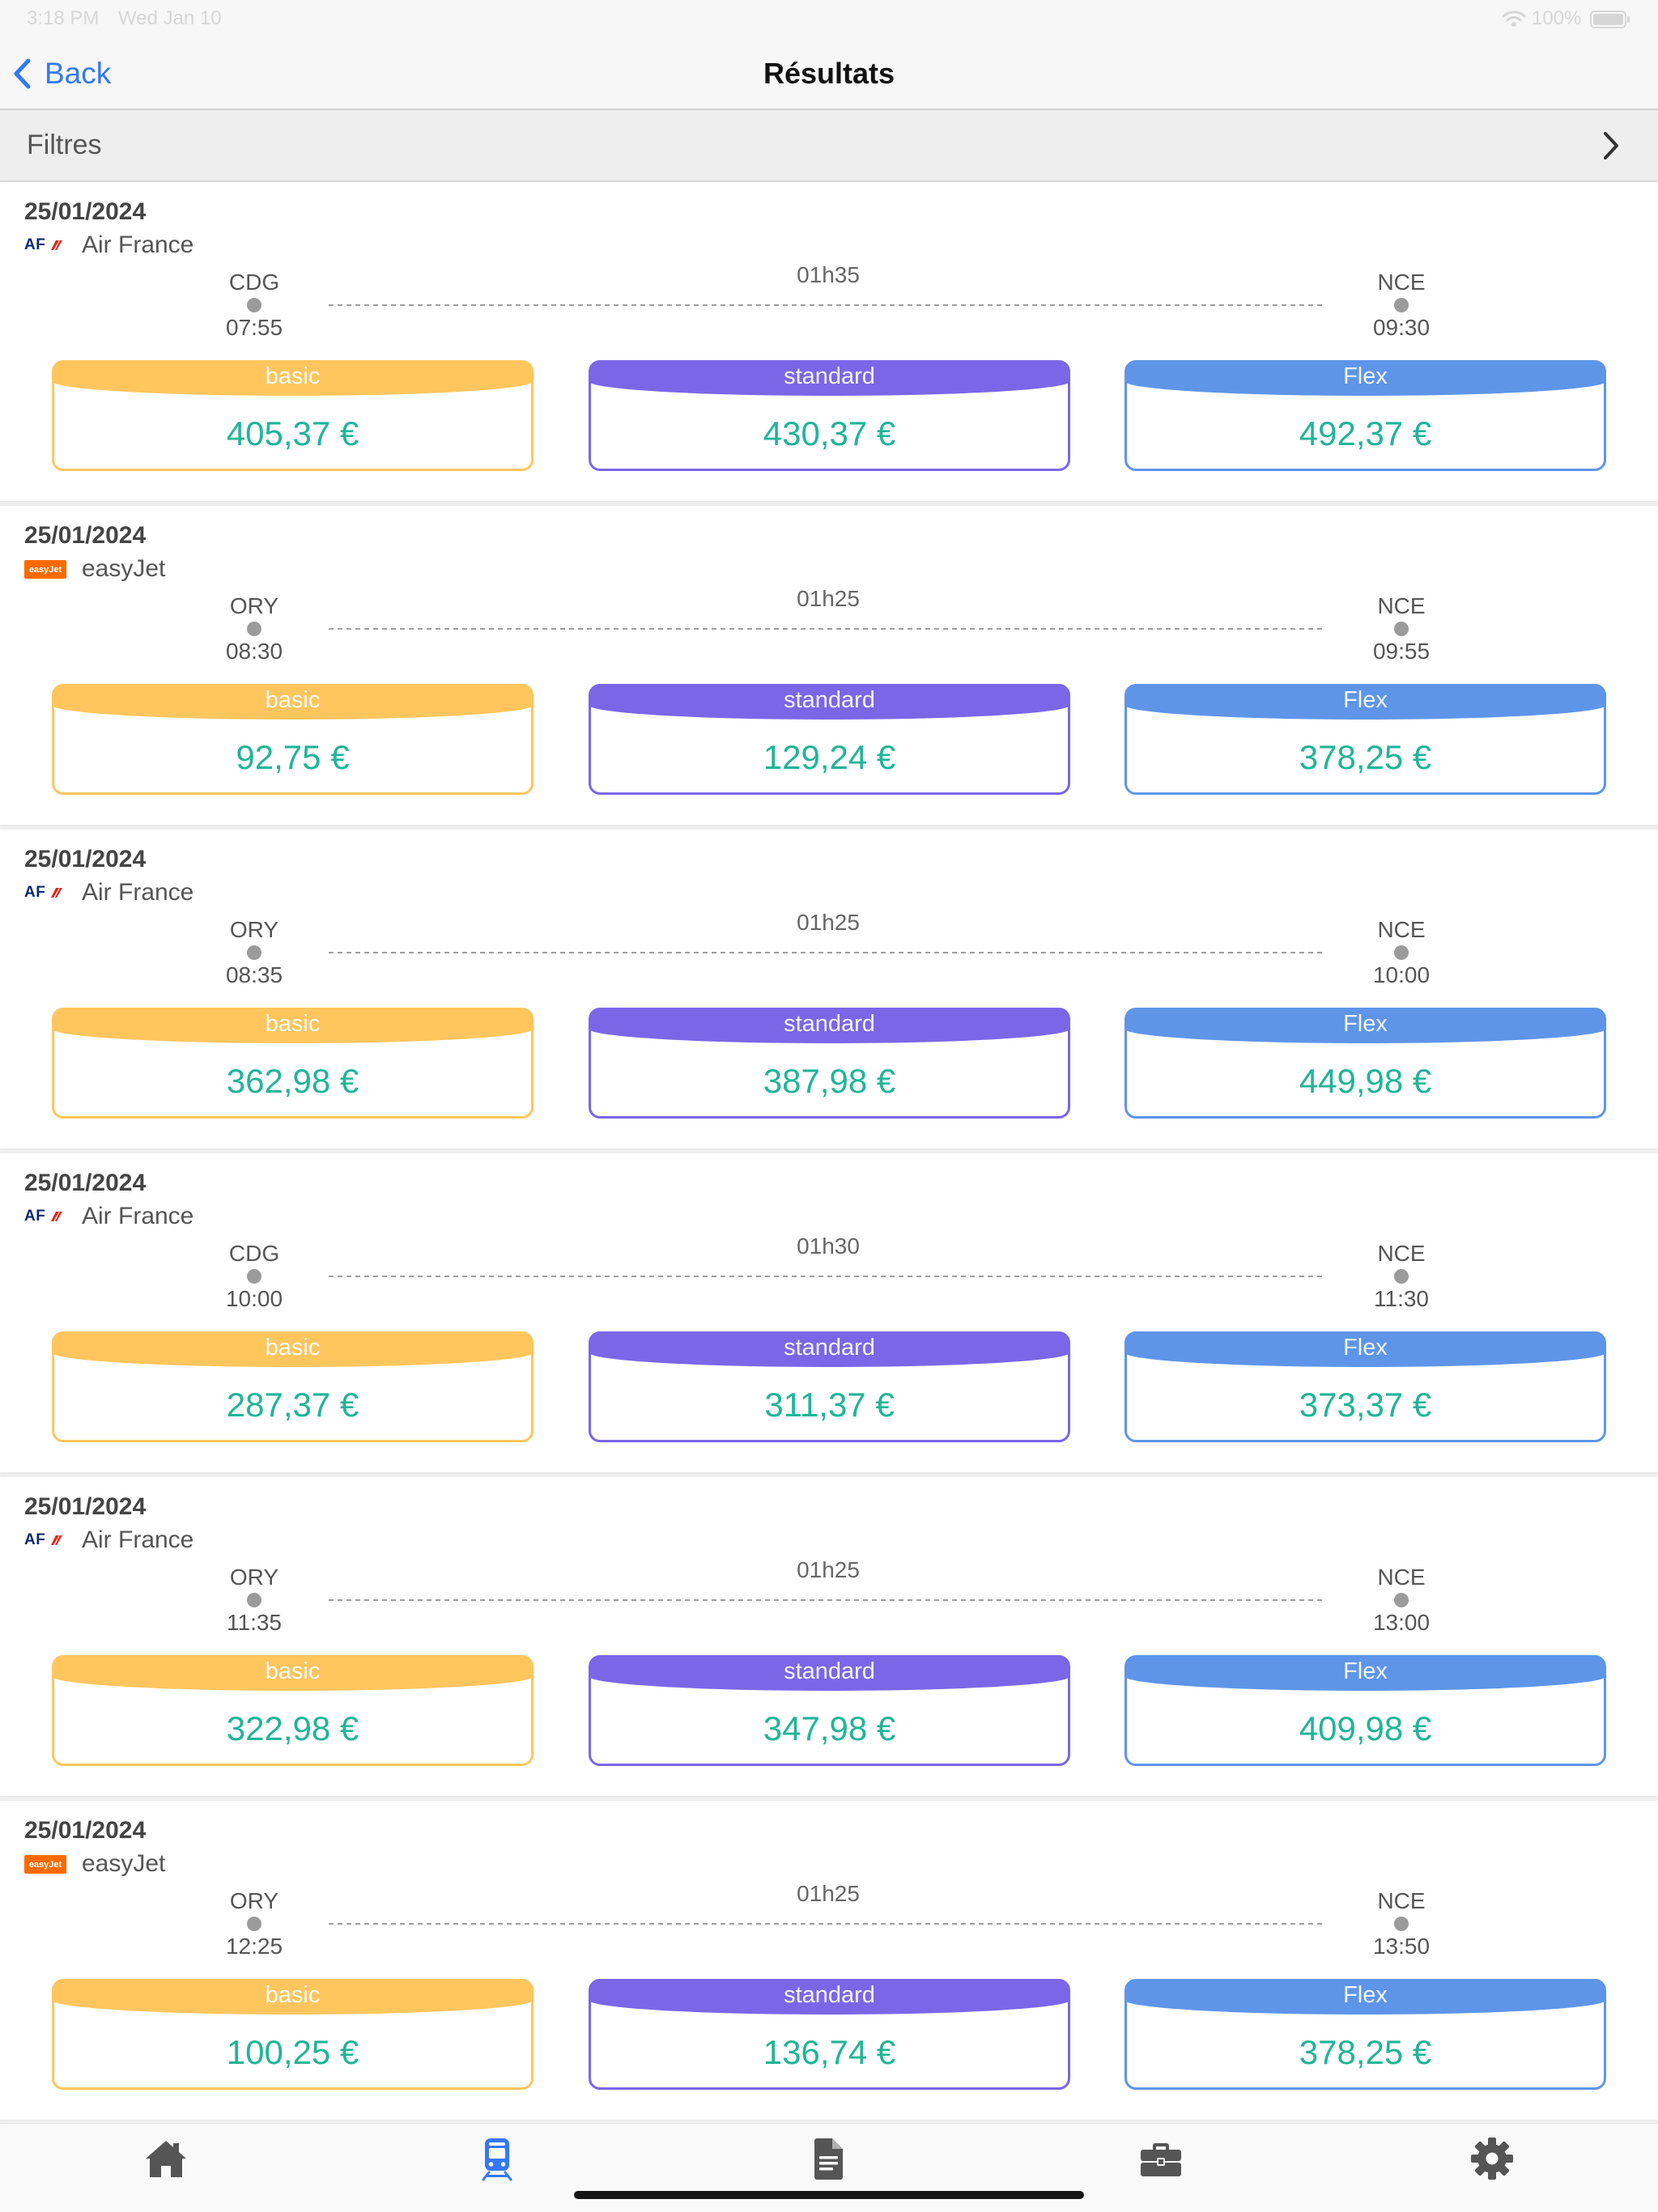 The height and width of the screenshot is (2212, 1658). Describe the element at coordinates (1365, 1728) in the screenshot. I see `fare-price: 409,98 €` at that location.